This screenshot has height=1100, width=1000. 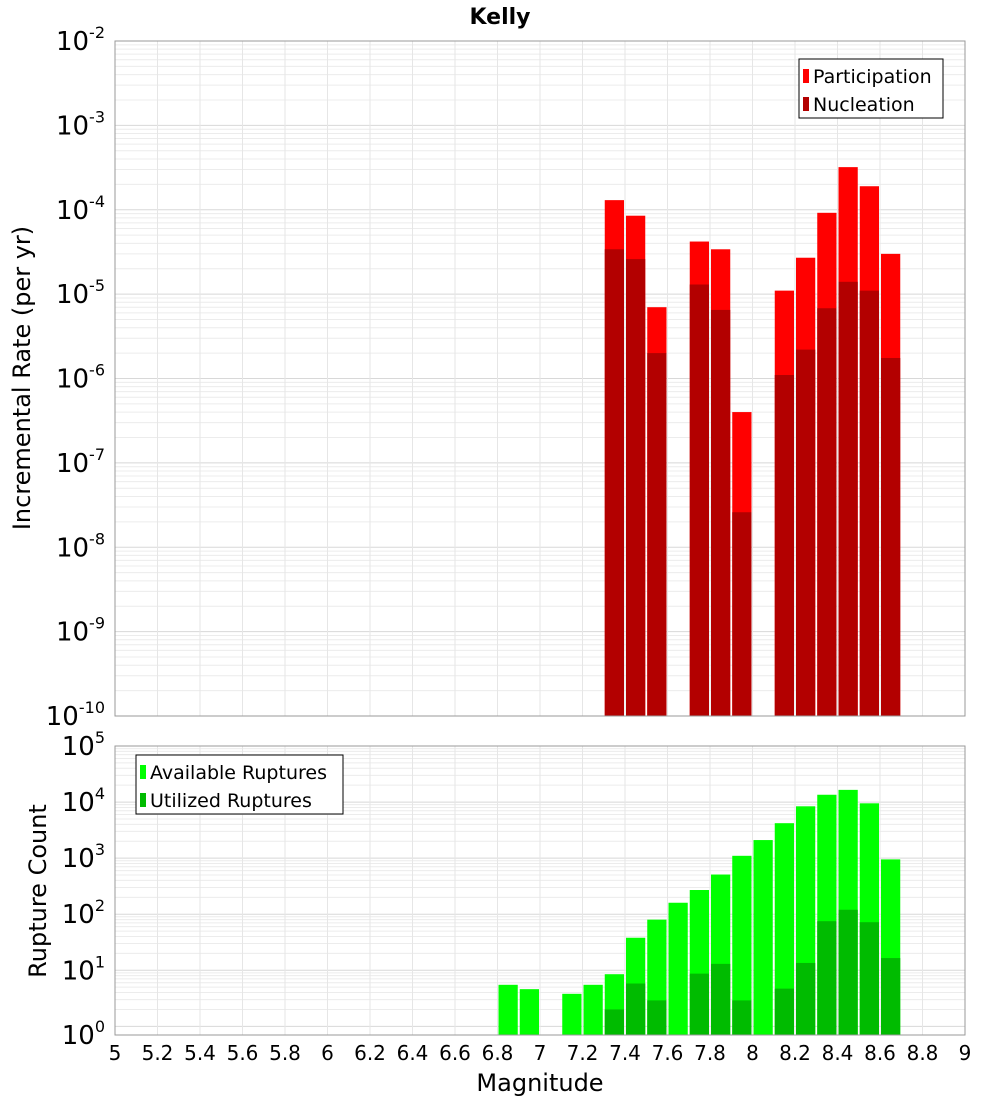 What do you see at coordinates (625, 1053) in the screenshot?
I see `x-tick-label: 7.4` at bounding box center [625, 1053].